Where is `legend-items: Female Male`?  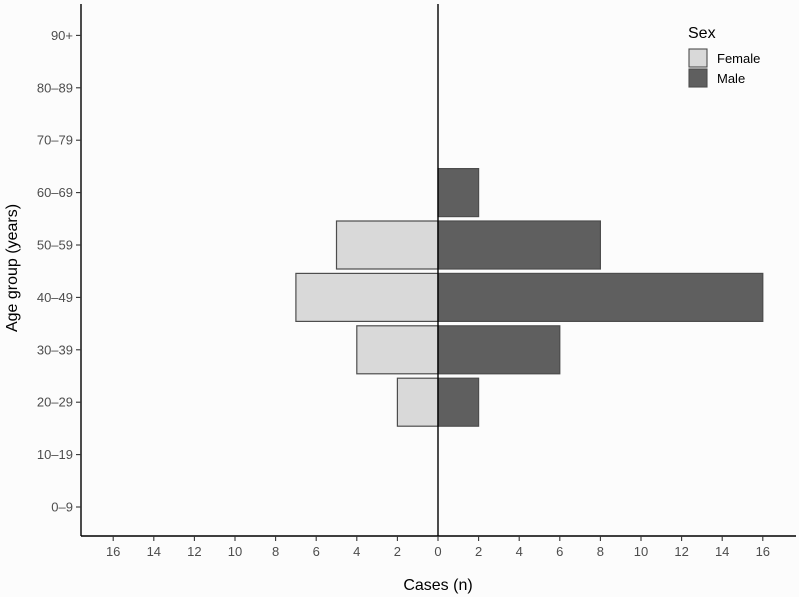 legend-items: Female Male is located at coordinates (724, 68).